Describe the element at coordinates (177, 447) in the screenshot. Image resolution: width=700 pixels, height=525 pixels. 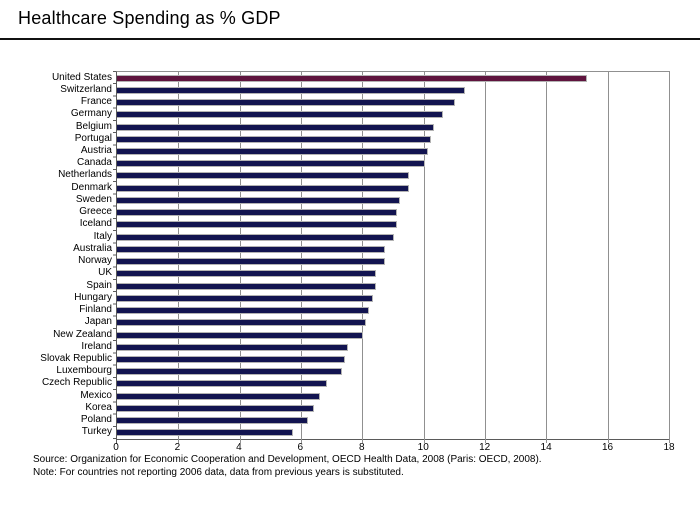
I see `x-tick-label: 2` at that location.